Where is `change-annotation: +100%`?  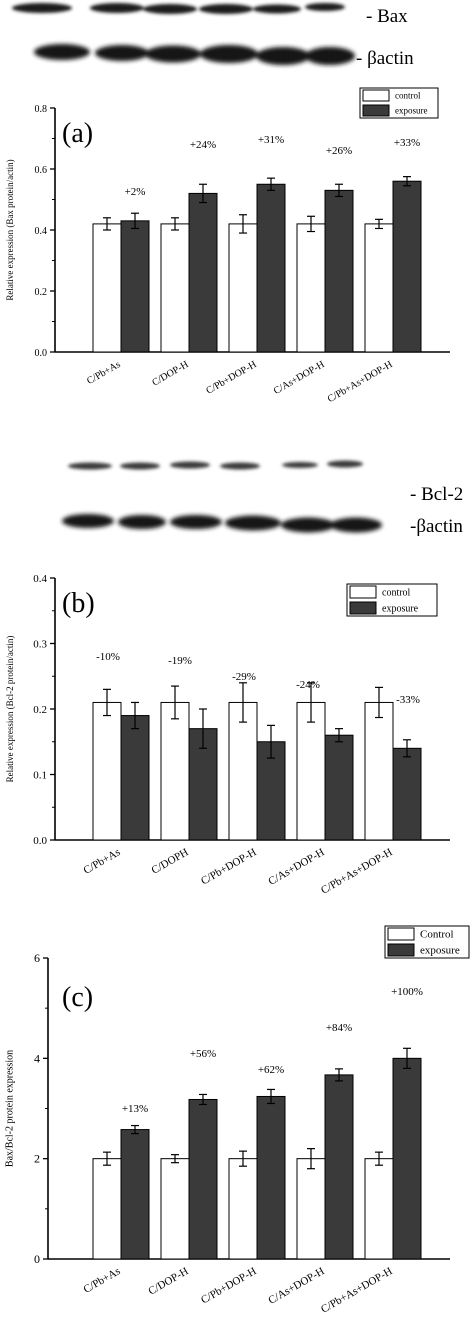
change-annotation: +100% is located at coordinates (407, 992).